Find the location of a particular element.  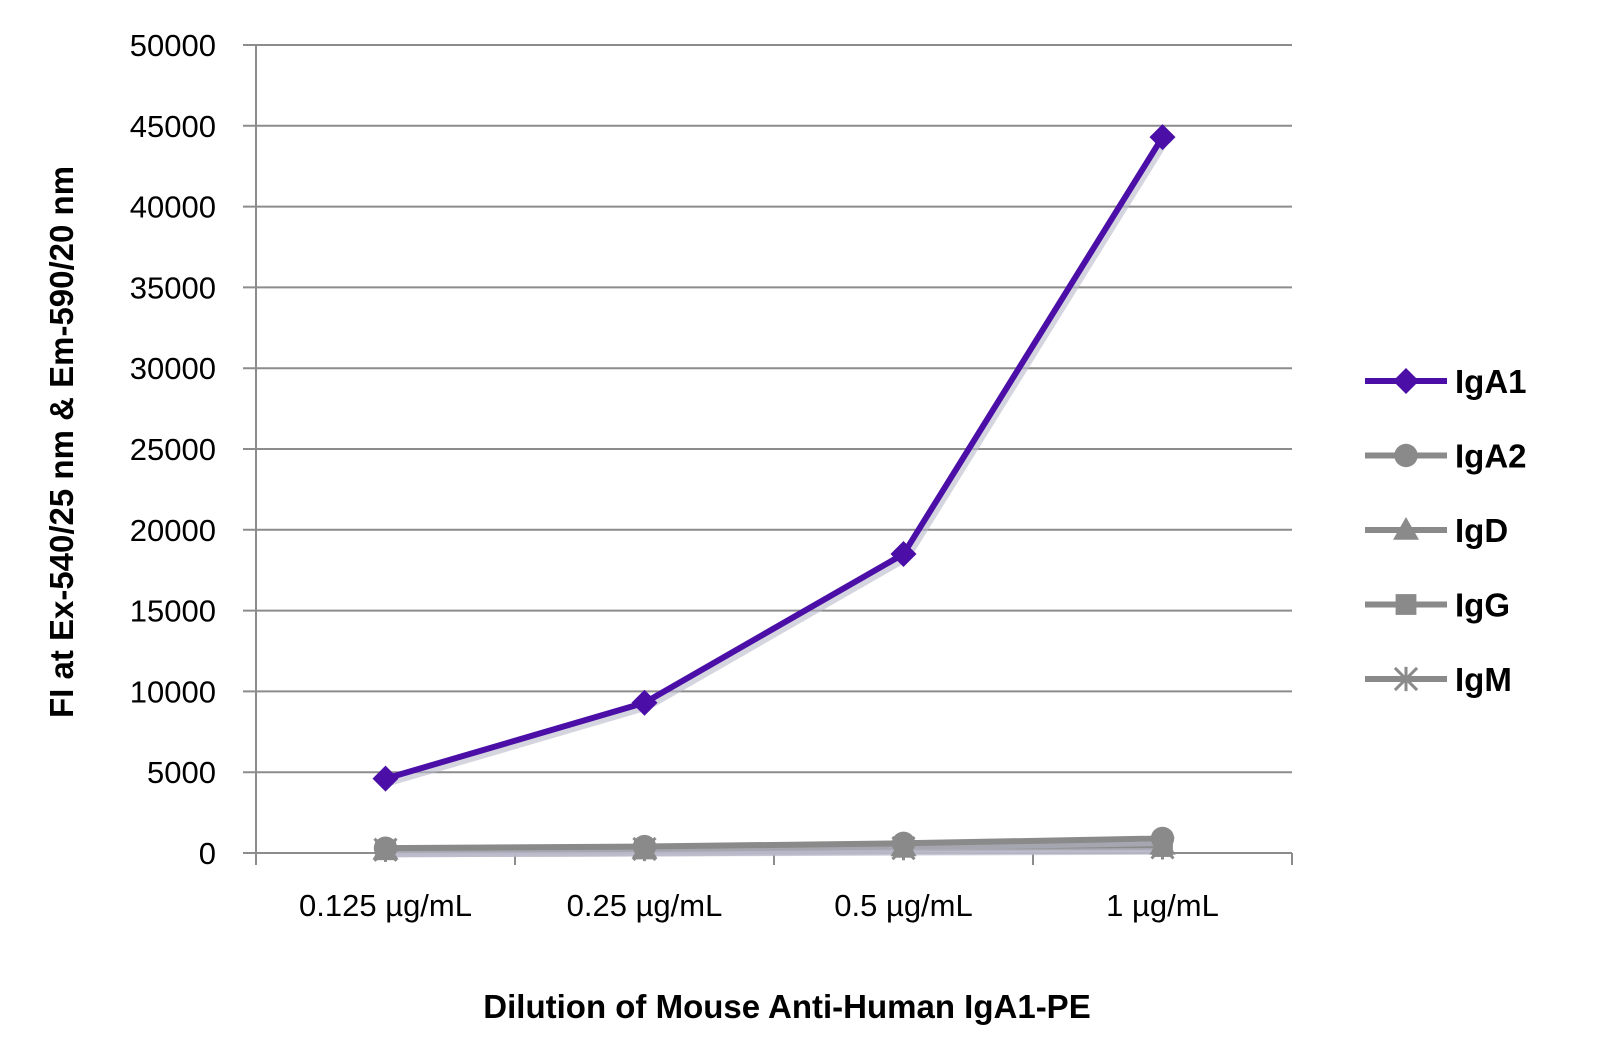

legend: IgA1 IgA2 IgD IgG IgM is located at coordinates (1446, 530).